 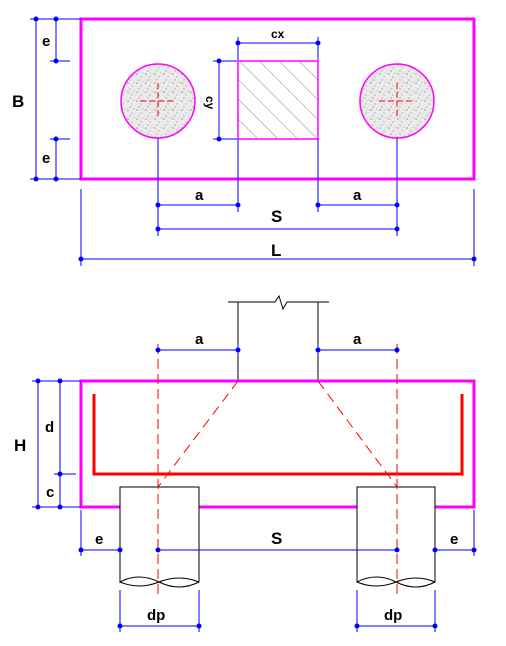 What do you see at coordinates (276, 538) in the screenshot?
I see `section-label-s: S` at bounding box center [276, 538].